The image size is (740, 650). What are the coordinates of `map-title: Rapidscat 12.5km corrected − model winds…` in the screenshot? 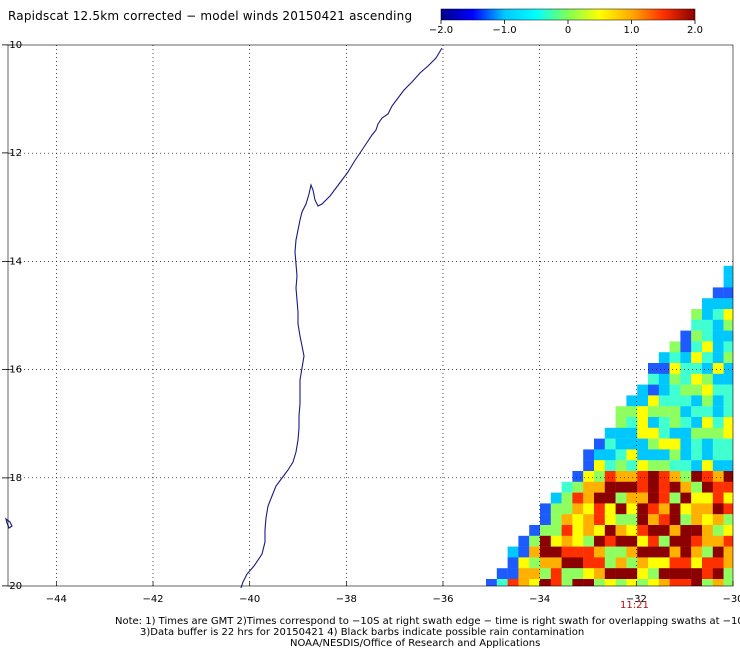 It's located at (210, 16).